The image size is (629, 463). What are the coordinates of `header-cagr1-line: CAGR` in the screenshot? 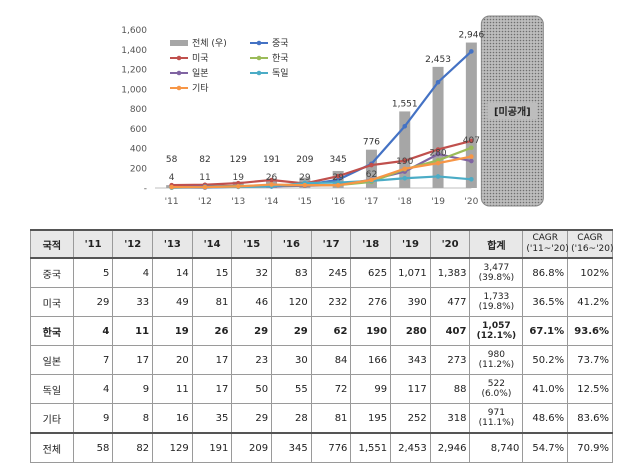 It's located at (545, 238).